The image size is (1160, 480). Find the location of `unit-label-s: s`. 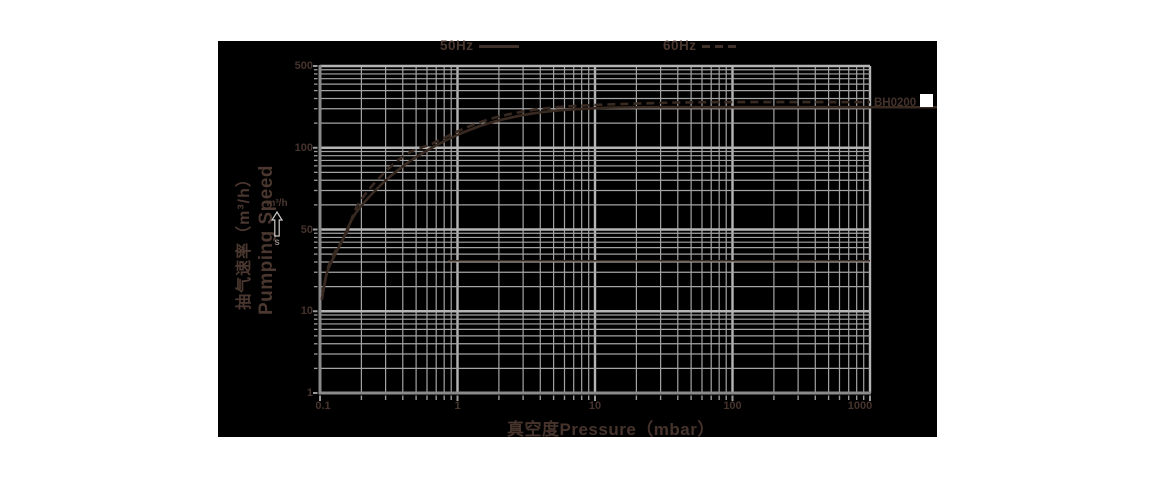

unit-label-s: s is located at coordinates (277, 242).